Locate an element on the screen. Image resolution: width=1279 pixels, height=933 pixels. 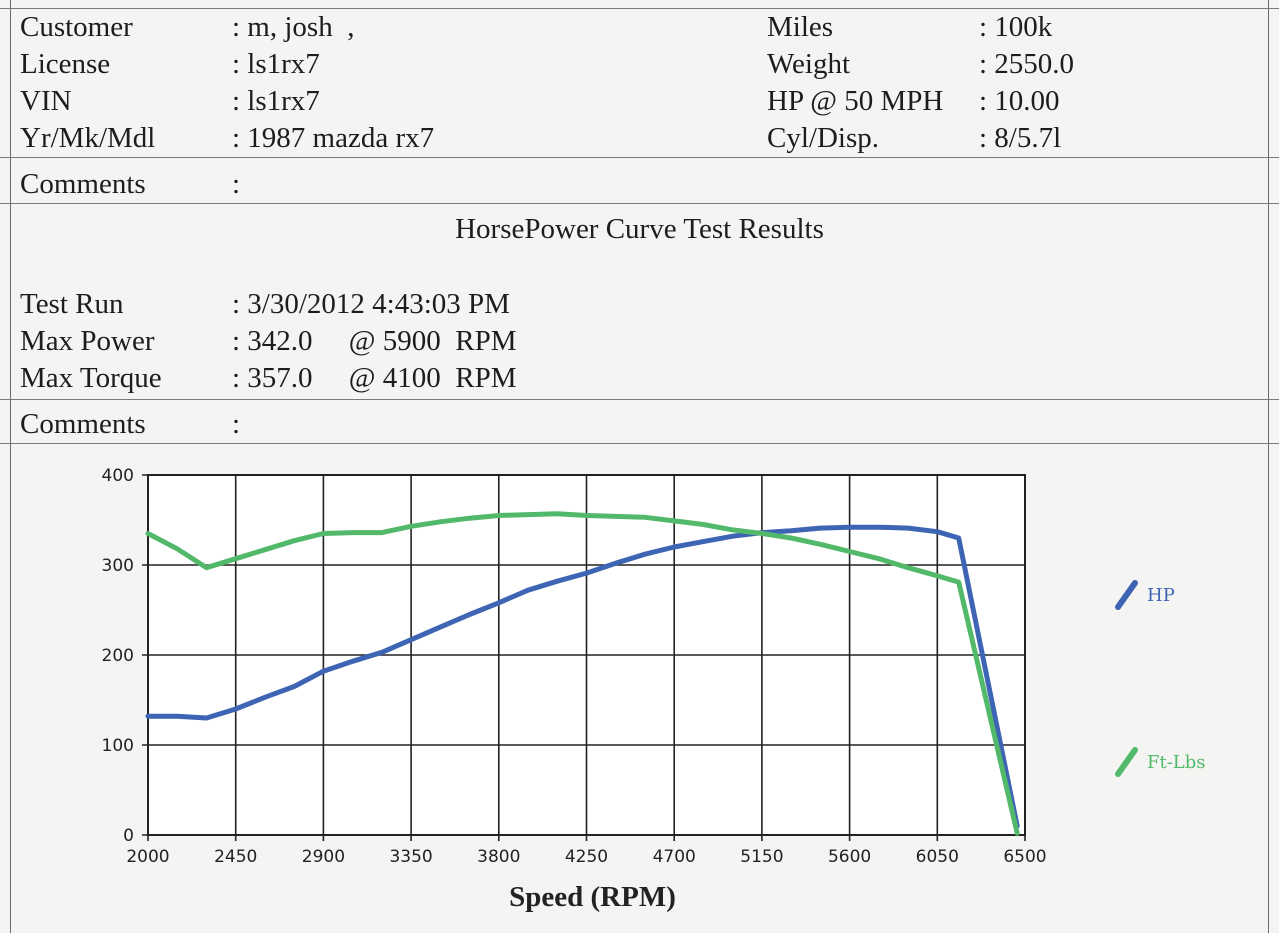
legend-label: Ft-Lbs is located at coordinates (1176, 762).